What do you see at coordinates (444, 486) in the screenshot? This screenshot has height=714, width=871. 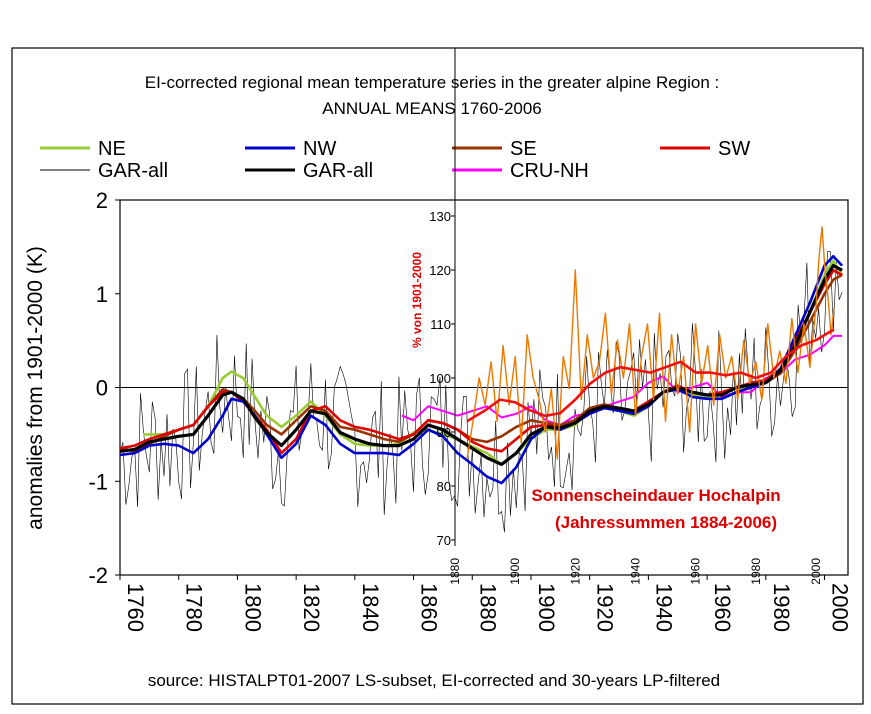 I see `inset-y-tick-label: 80` at bounding box center [444, 486].